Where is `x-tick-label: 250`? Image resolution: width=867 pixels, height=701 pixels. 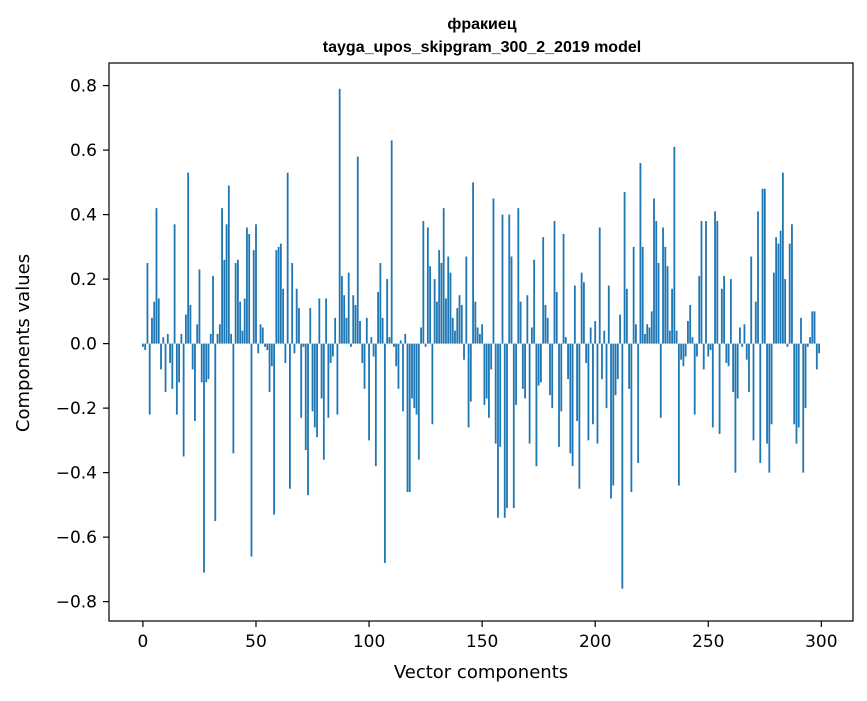 x-tick-label: 250 is located at coordinates (708, 642).